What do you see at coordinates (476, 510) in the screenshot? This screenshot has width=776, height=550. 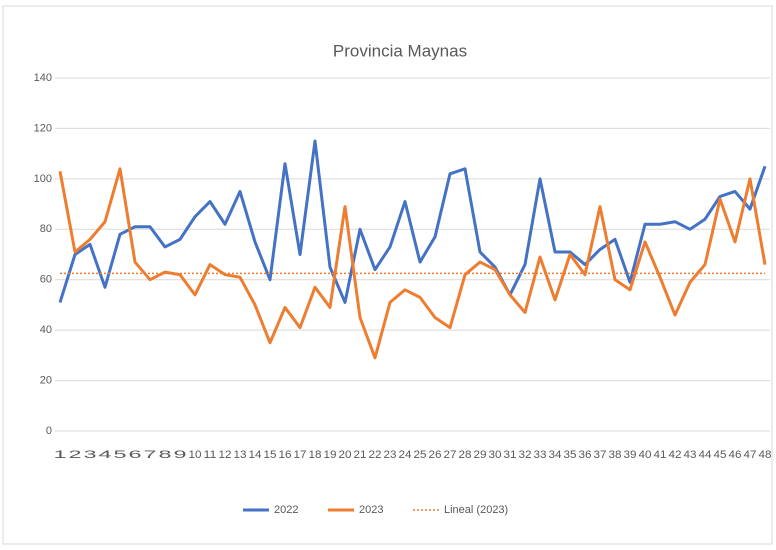 I see `legend-label: Lineal (2023)` at bounding box center [476, 510].